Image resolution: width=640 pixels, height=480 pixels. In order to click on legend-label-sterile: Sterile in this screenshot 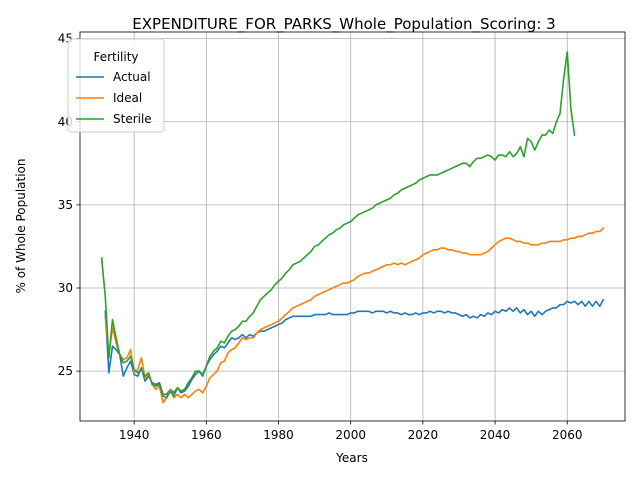, I will do `click(132, 119)`.